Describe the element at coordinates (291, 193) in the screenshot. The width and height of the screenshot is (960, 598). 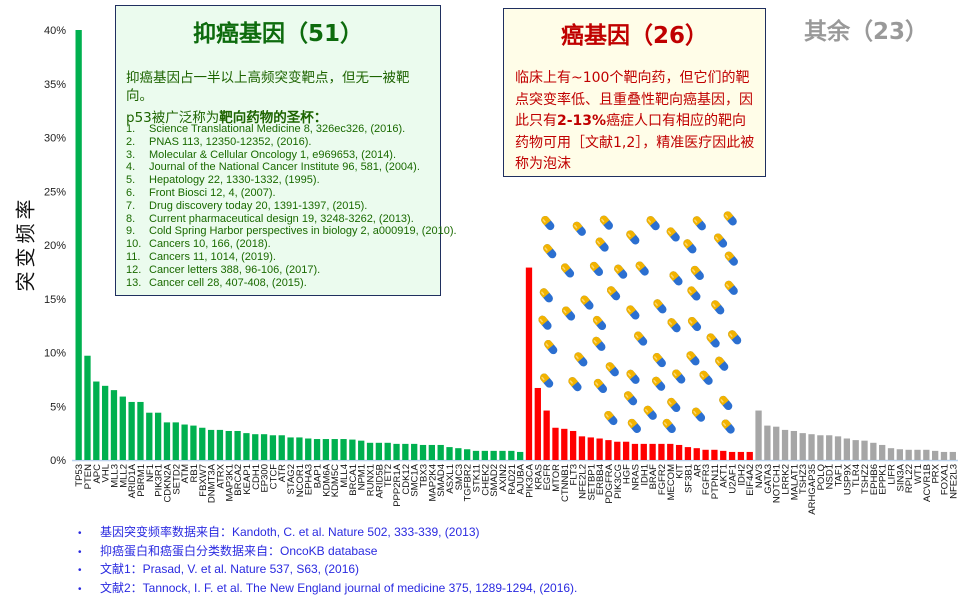
I see `reference-item: 6.Front Biosci 12, 4, (2007).` at that location.